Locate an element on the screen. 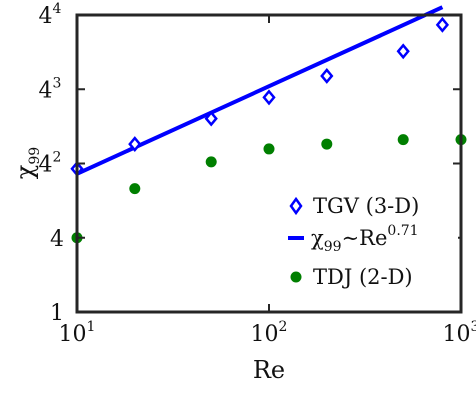 The height and width of the screenshot is (393, 476). x-tick-label: 10¹ is located at coordinates (77, 333).